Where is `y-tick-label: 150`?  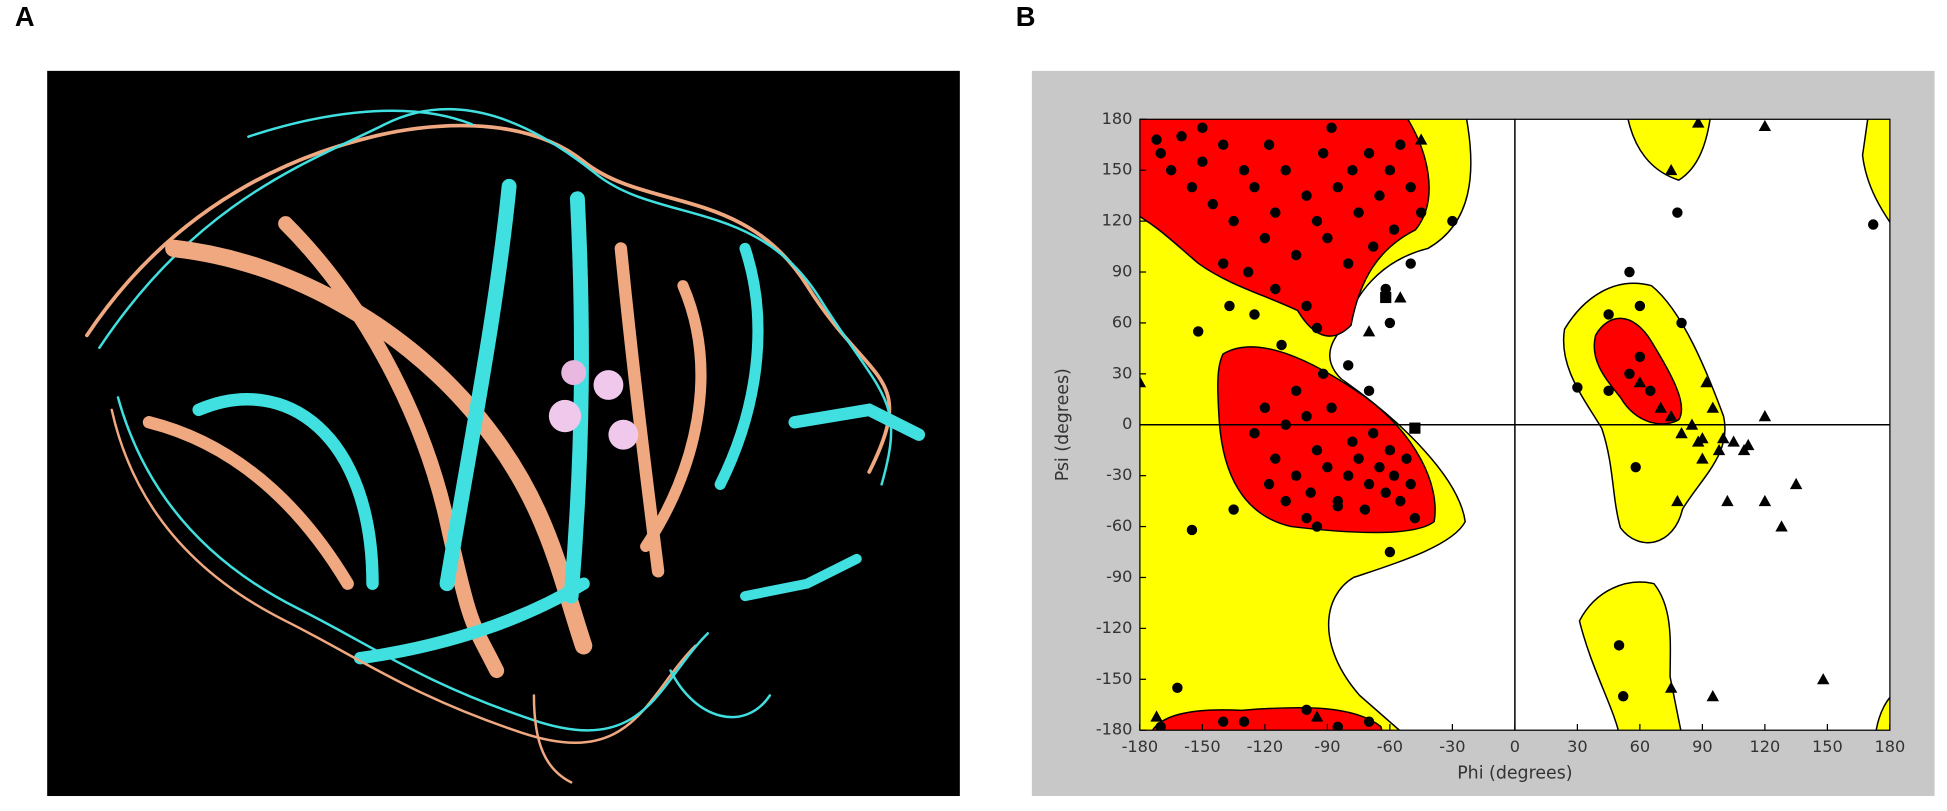 y-tick-label: 150 is located at coordinates (1117, 169).